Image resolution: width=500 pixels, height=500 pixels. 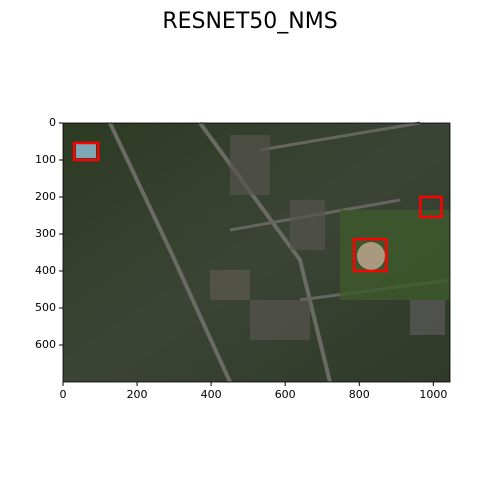 What do you see at coordinates (63, 394) in the screenshot?
I see `x-tick-label: 0` at bounding box center [63, 394].